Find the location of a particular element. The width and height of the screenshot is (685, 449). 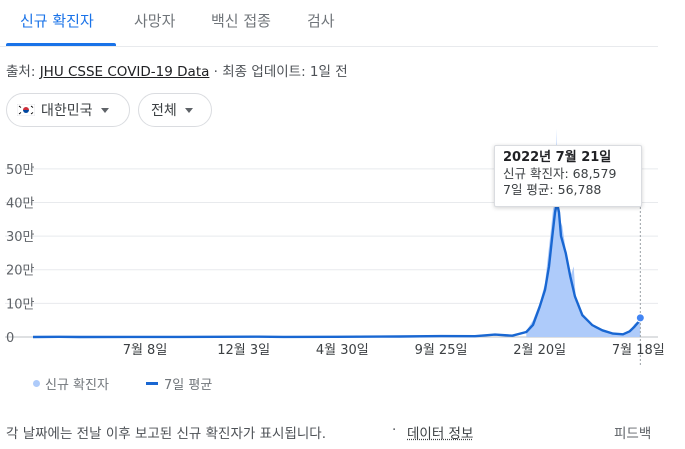

highlight-point is located at coordinates (640, 318).